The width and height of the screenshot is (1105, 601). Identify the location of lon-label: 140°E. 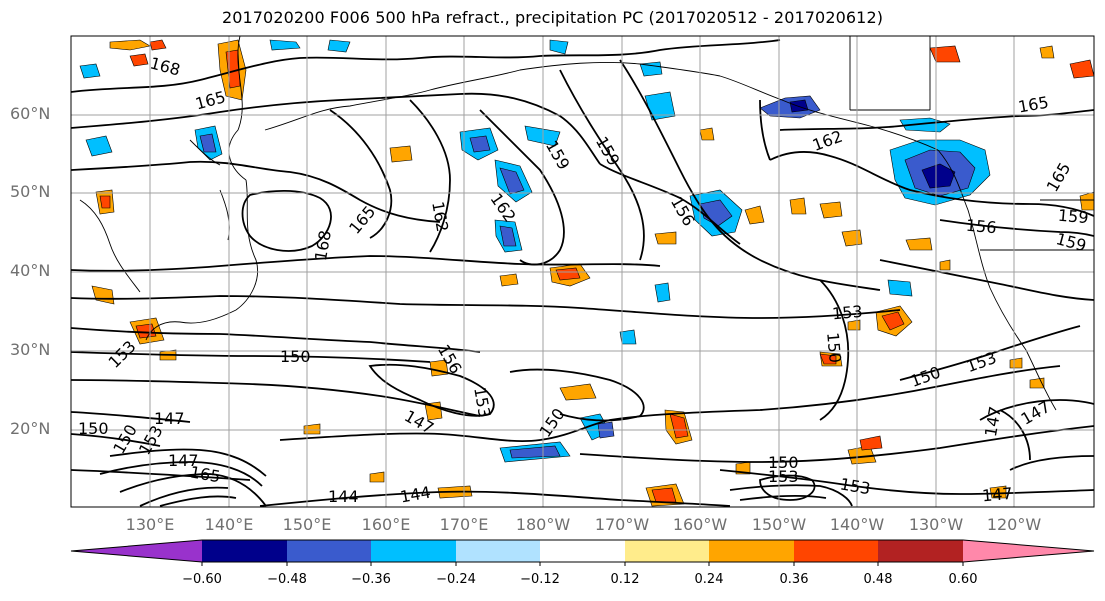
(229, 524).